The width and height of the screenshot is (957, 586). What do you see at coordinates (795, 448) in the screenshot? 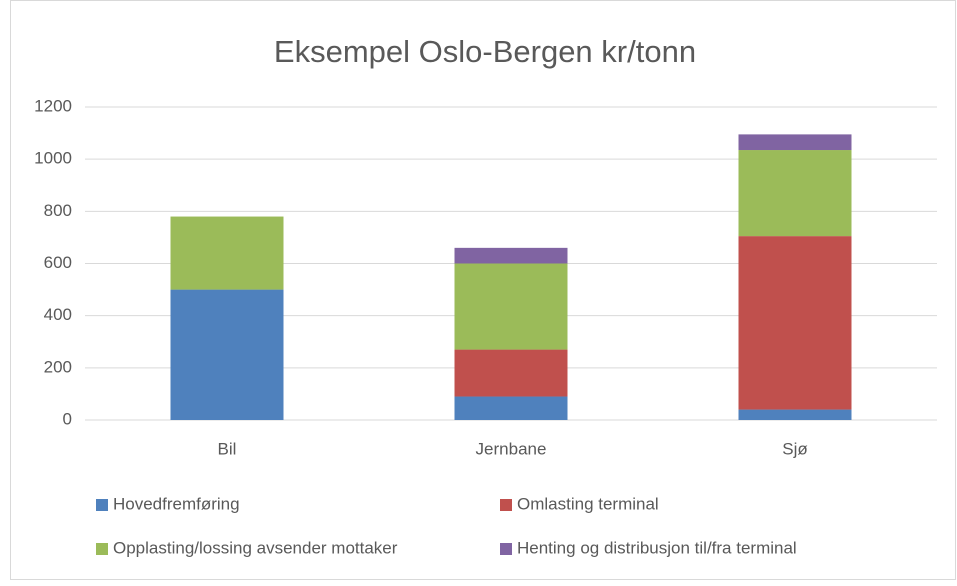
I see `x-tick-label: Sjø` at bounding box center [795, 448].